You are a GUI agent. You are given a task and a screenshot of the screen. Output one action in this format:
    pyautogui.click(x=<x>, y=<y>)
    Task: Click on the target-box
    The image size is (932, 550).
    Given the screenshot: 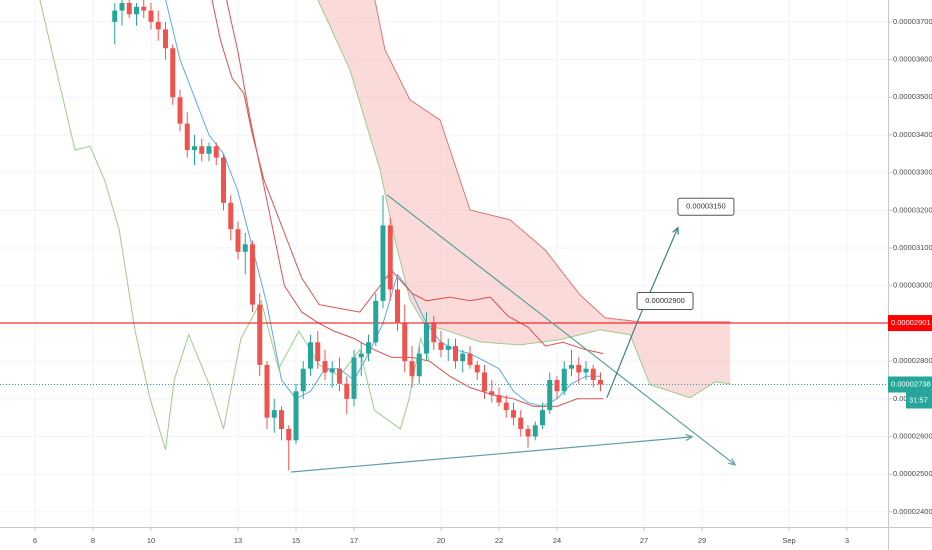 What is the action you would take?
    pyautogui.click(x=665, y=300)
    